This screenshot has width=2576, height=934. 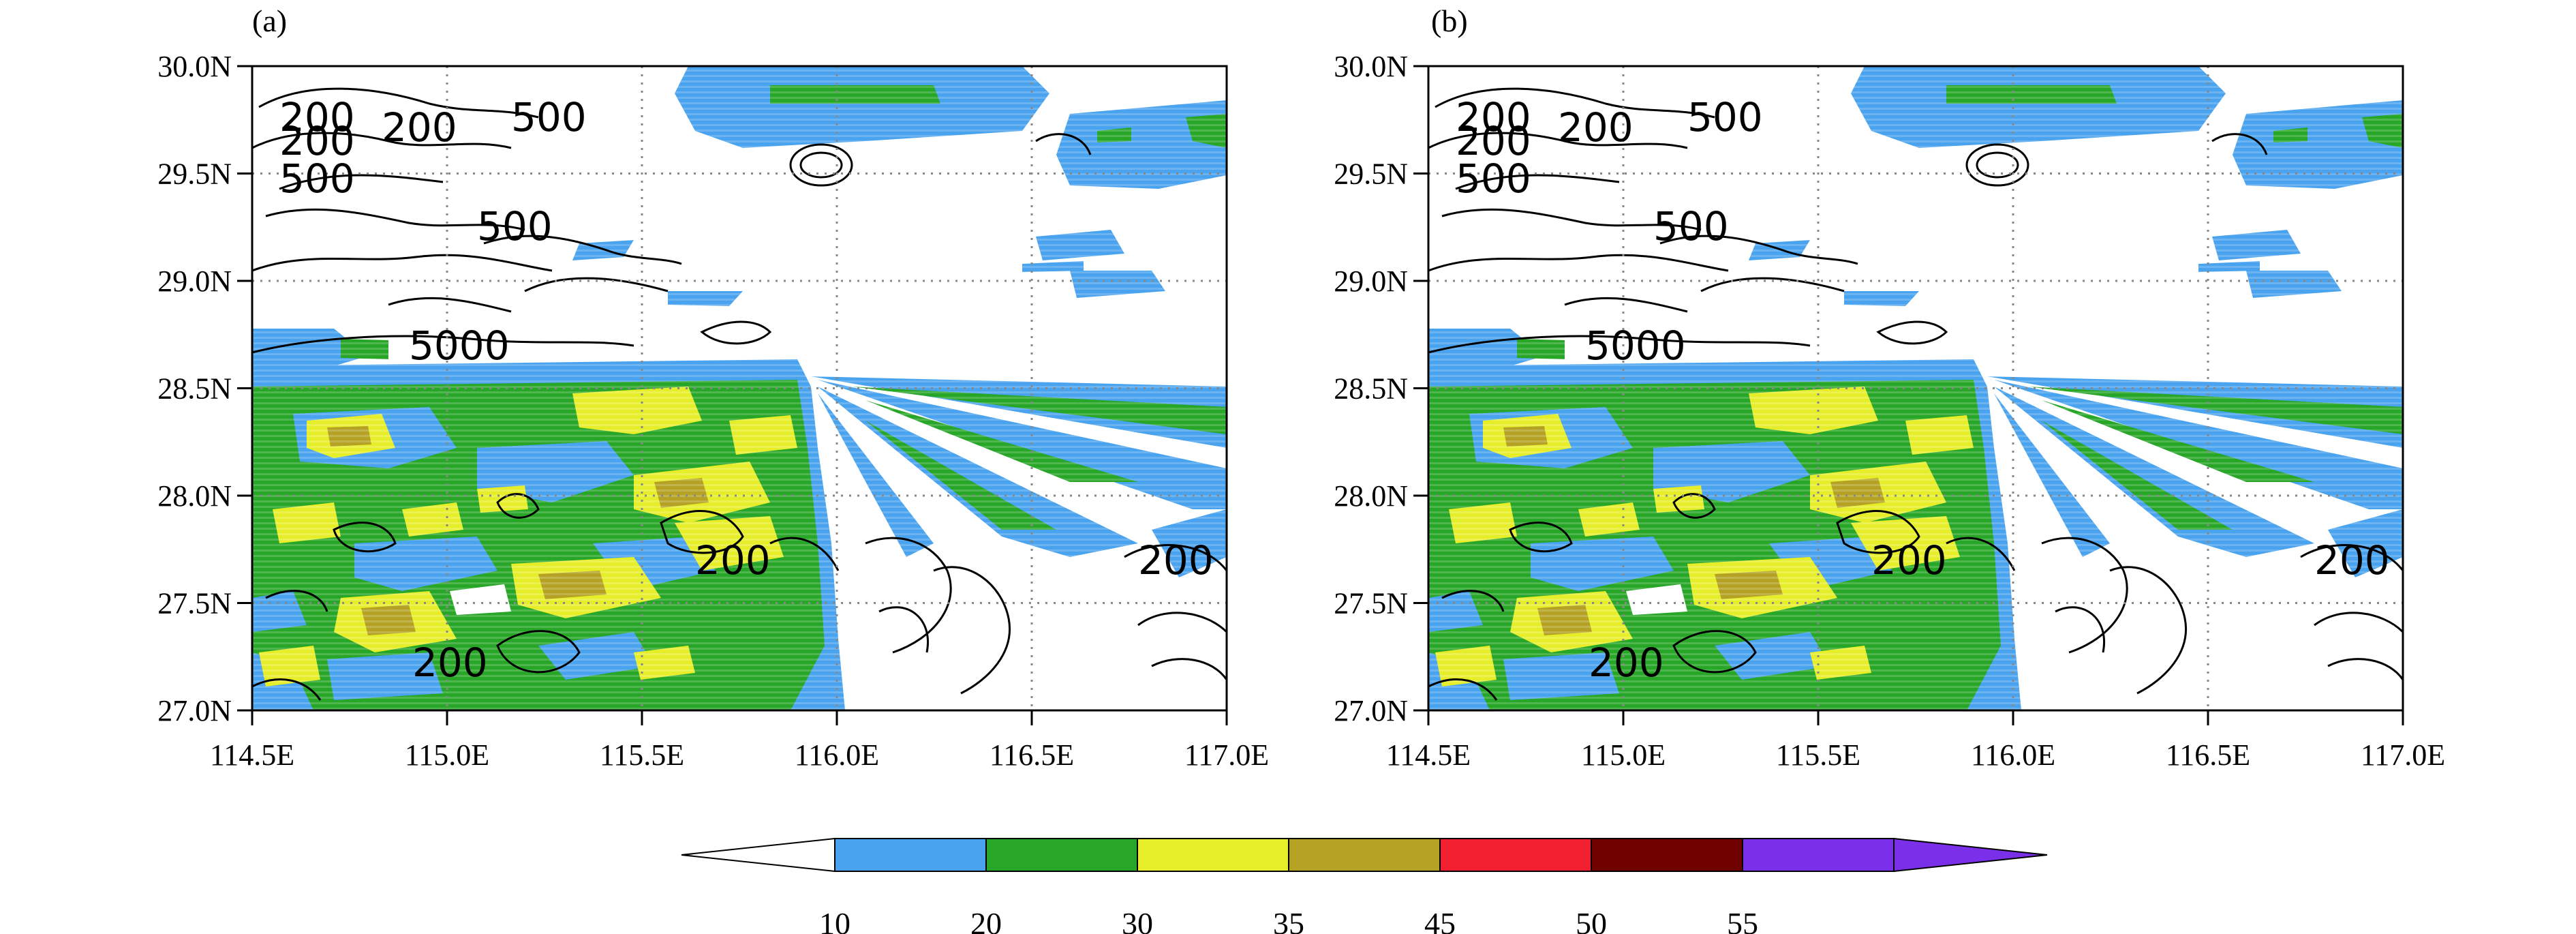 I want to click on colorbar-level-label: 20, so click(x=986, y=920).